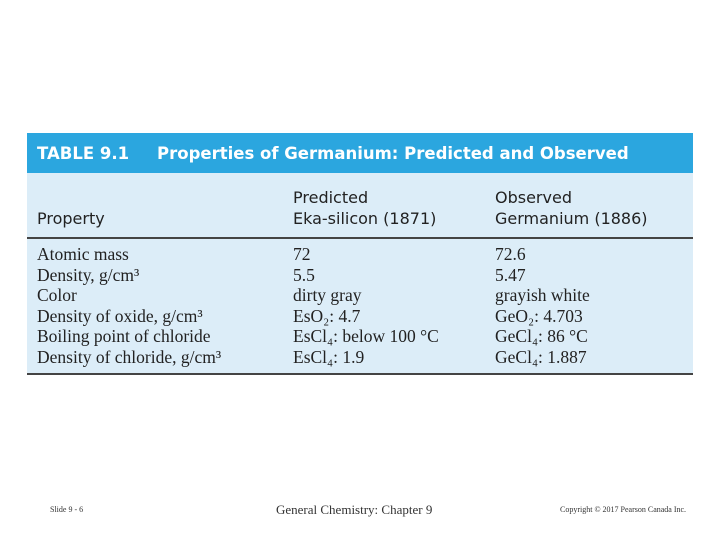 The height and width of the screenshot is (540, 720). Describe the element at coordinates (329, 357) in the screenshot. I see `table-cell: EsCl₄: 1.9` at that location.